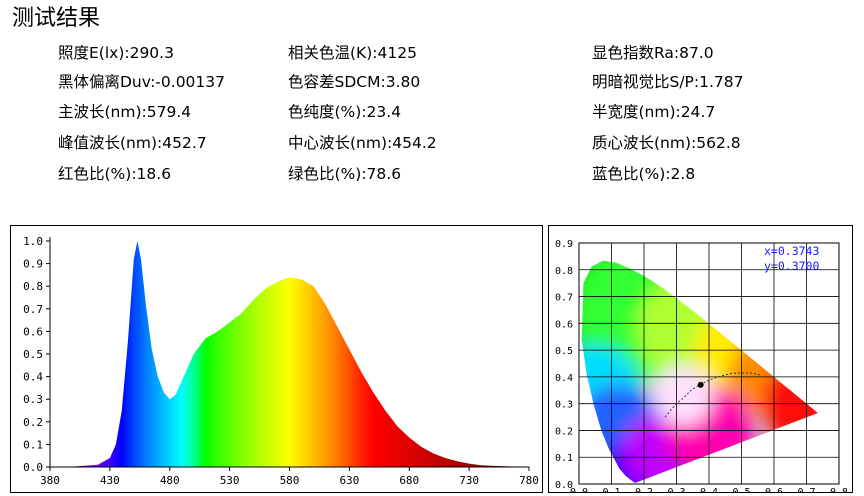 The image size is (864, 496). What do you see at coordinates (170, 480) in the screenshot?
I see `spectrum-x-tick-label: 480` at bounding box center [170, 480].